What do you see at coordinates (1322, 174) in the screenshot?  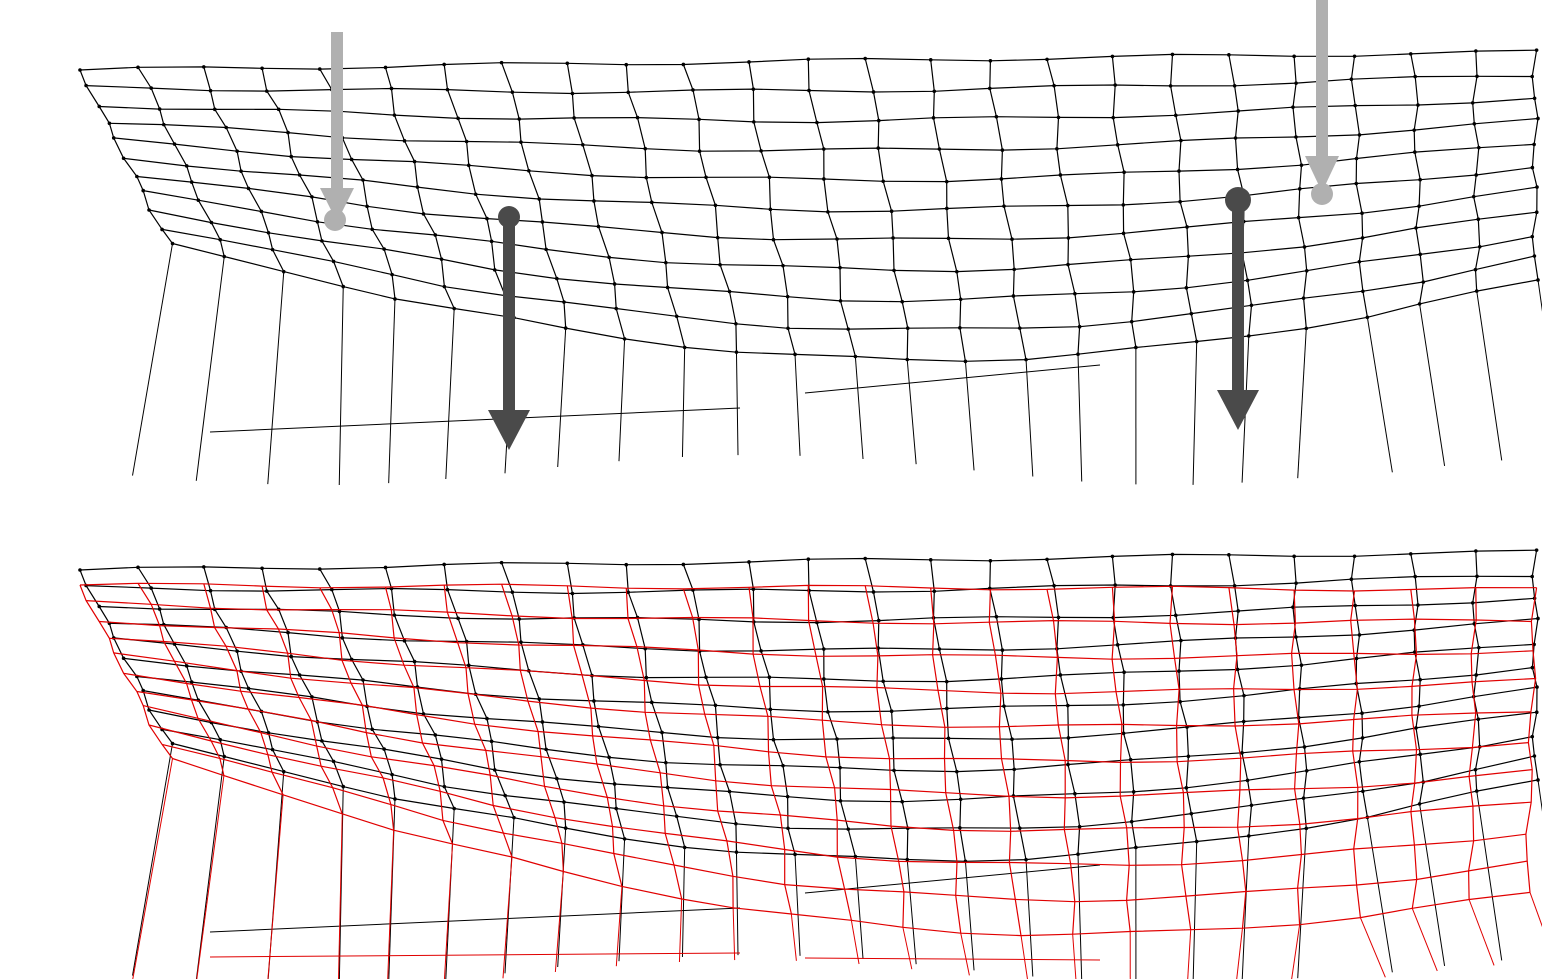 I see `light-arrow-head` at bounding box center [1322, 174].